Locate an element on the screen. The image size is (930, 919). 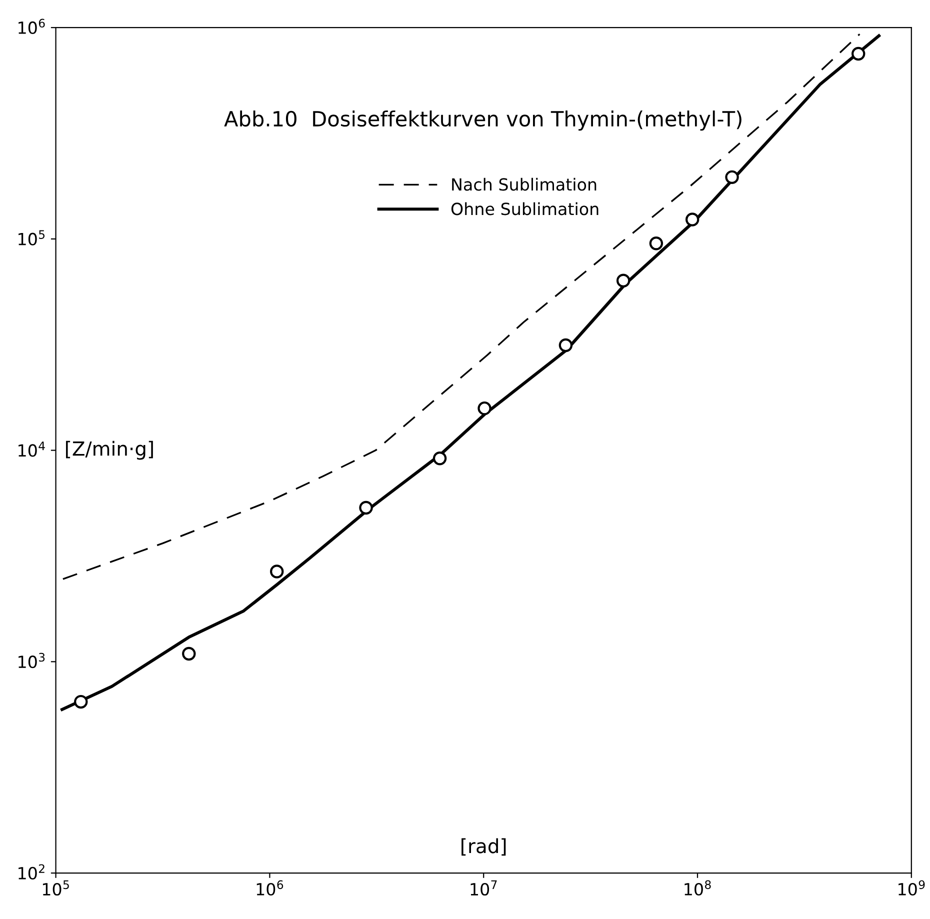
x-tick-label: 10$^{8}$ is located at coordinates (697, 888).